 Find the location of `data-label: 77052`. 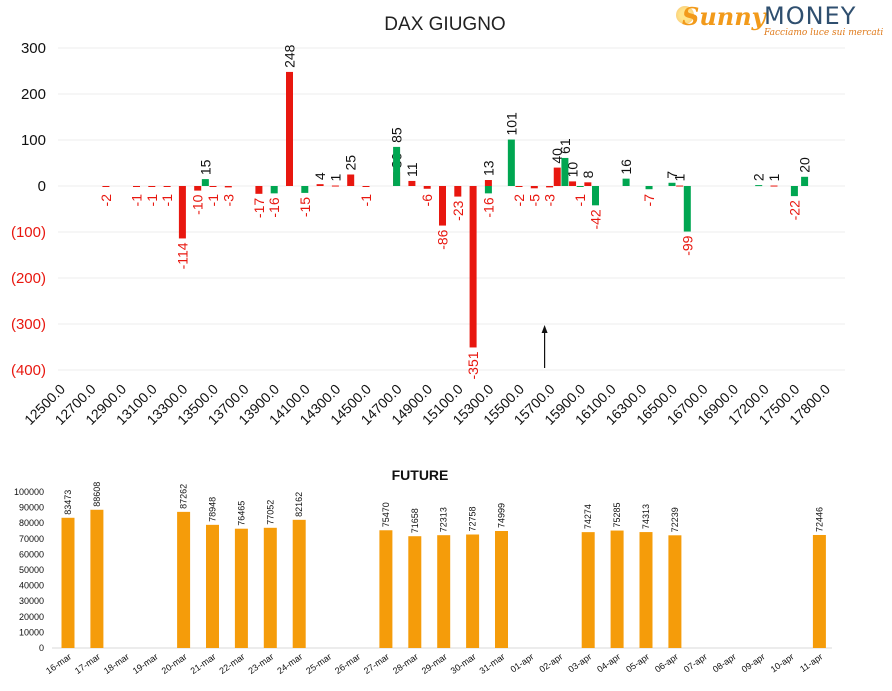

data-label: 77052 is located at coordinates (270, 512).